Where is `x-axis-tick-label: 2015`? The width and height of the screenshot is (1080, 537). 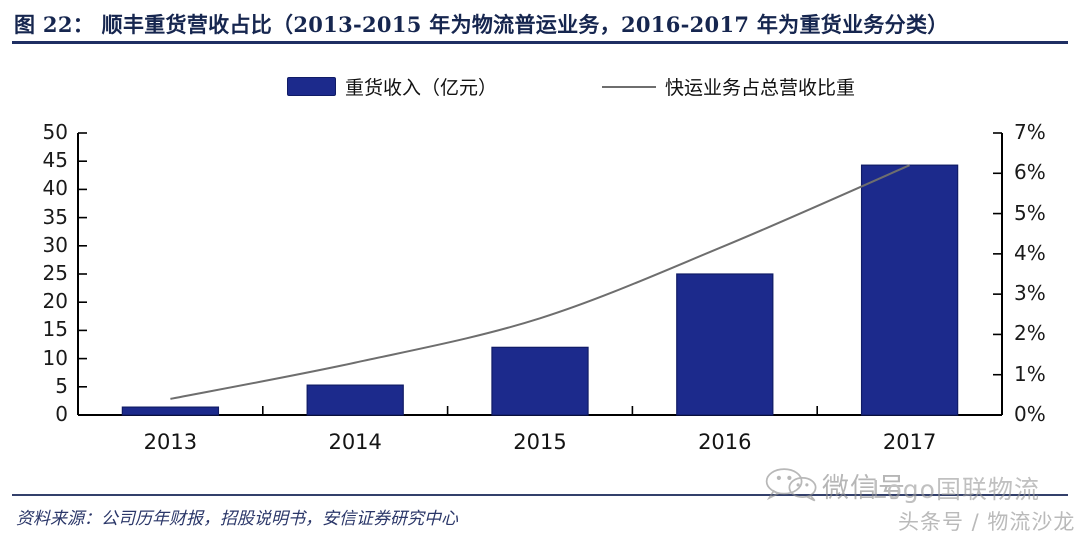
x-axis-tick-label: 2015 is located at coordinates (540, 442).